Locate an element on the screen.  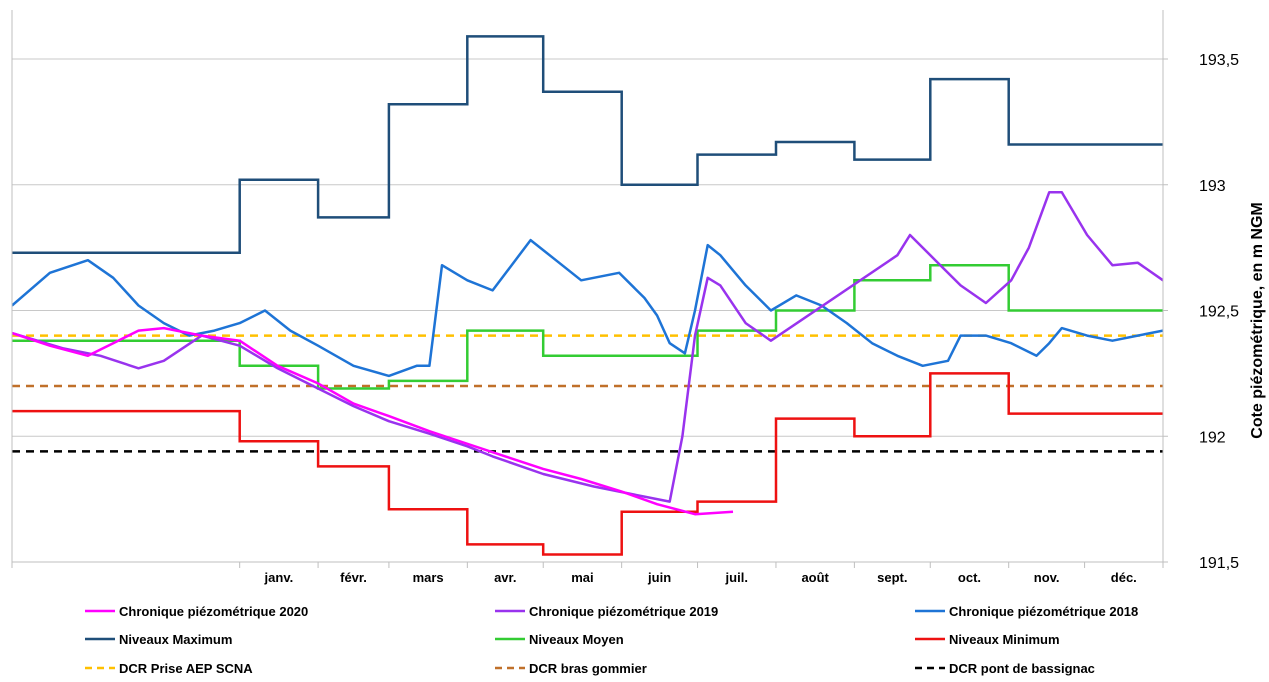
legend-item-chronique-piezometrique-2018: Chronique piézométrique 2018 is located at coordinates (1026, 611).